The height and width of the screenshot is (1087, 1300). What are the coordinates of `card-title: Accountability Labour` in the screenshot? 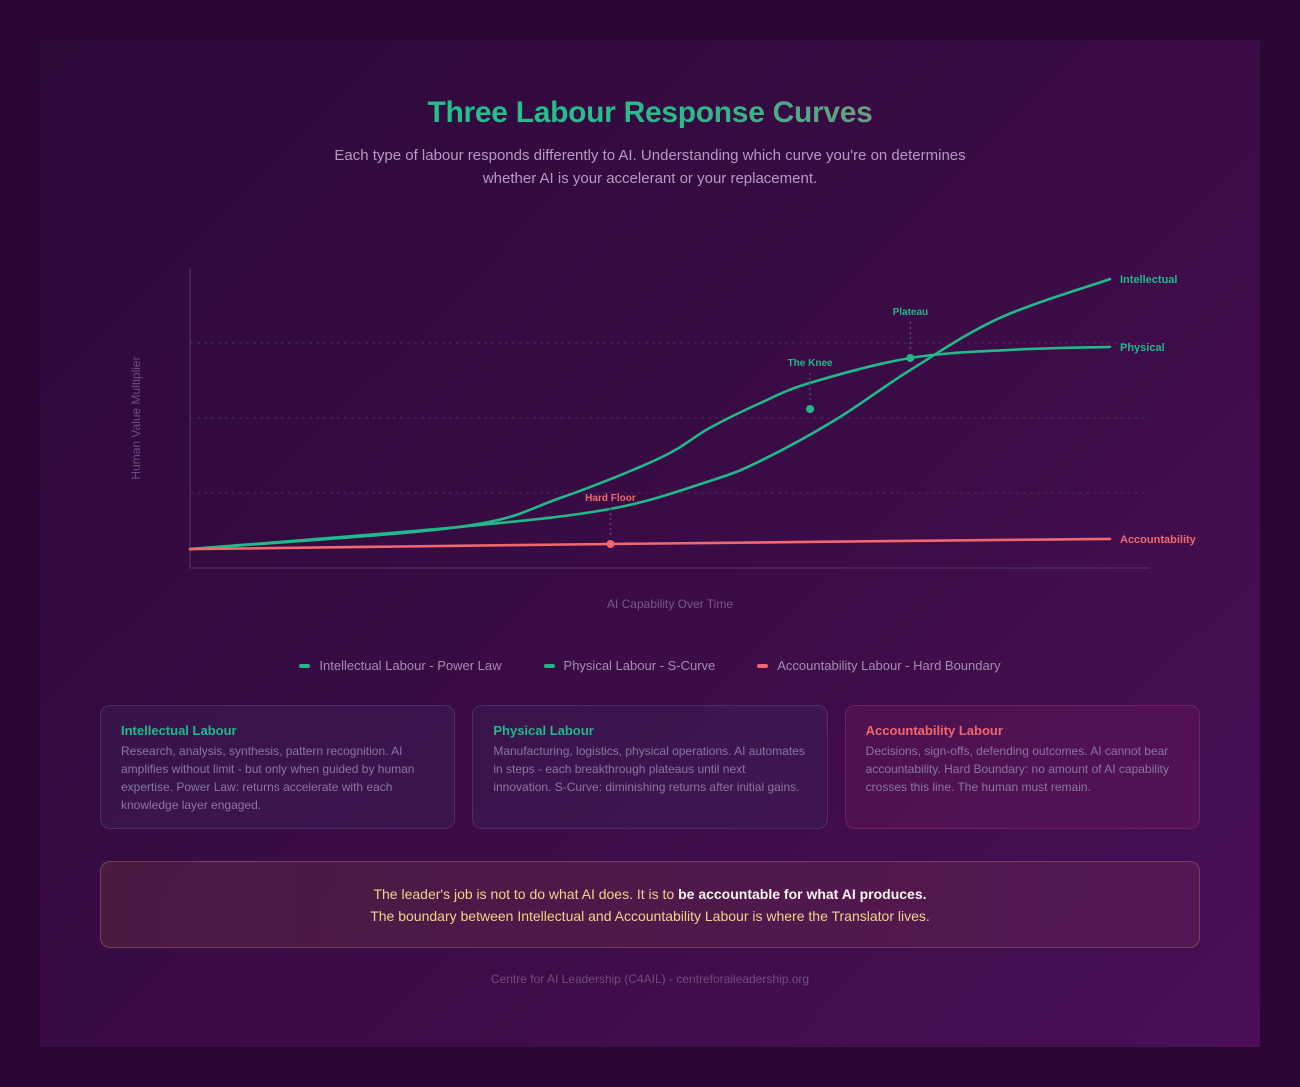 It's located at (934, 730).